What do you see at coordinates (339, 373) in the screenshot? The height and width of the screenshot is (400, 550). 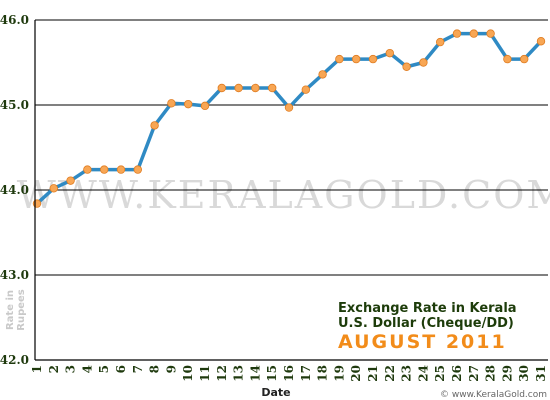 I see `x-tick-label: 19` at bounding box center [339, 373].